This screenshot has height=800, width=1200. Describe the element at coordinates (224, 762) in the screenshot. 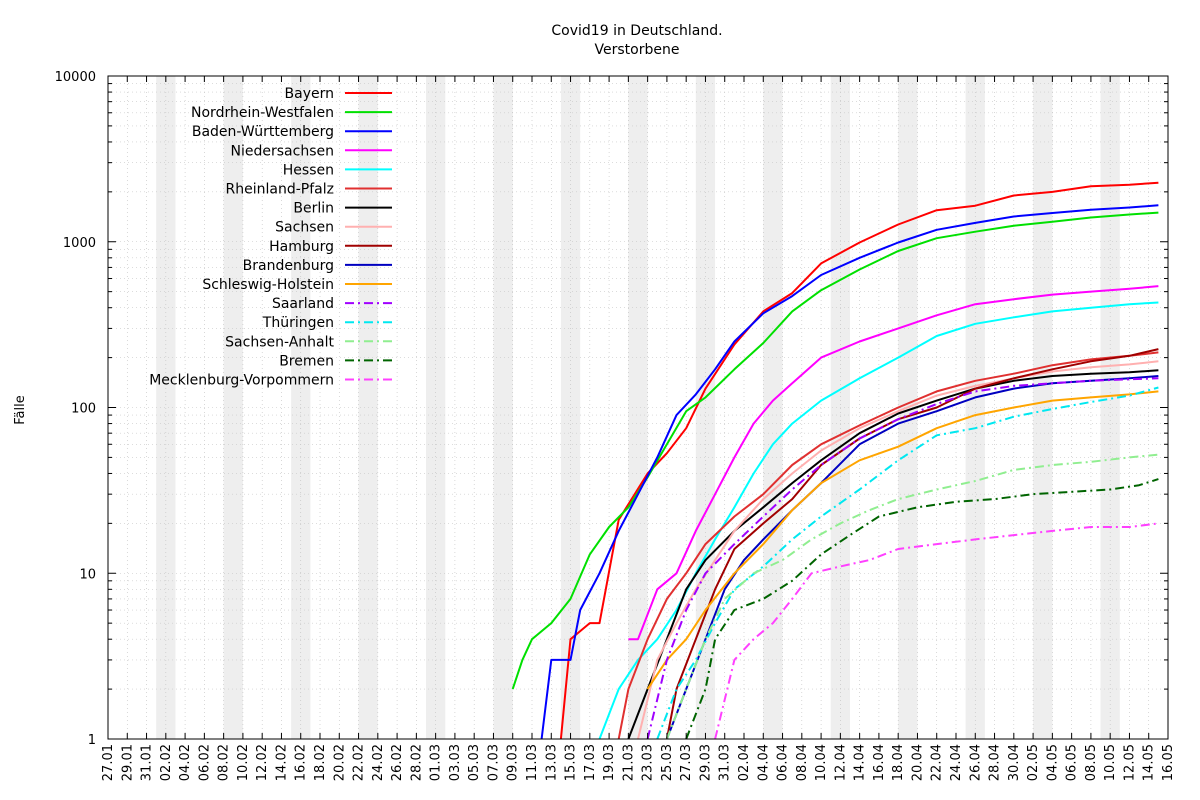

I see `x-tick-label: 08.02` at that location.